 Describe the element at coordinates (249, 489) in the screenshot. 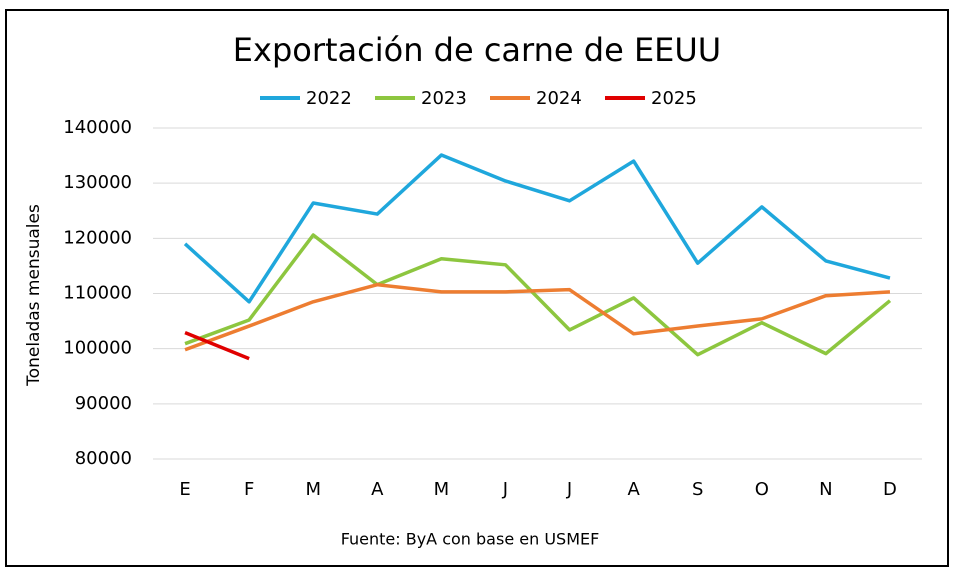

I see `x-tick-label: F` at that location.